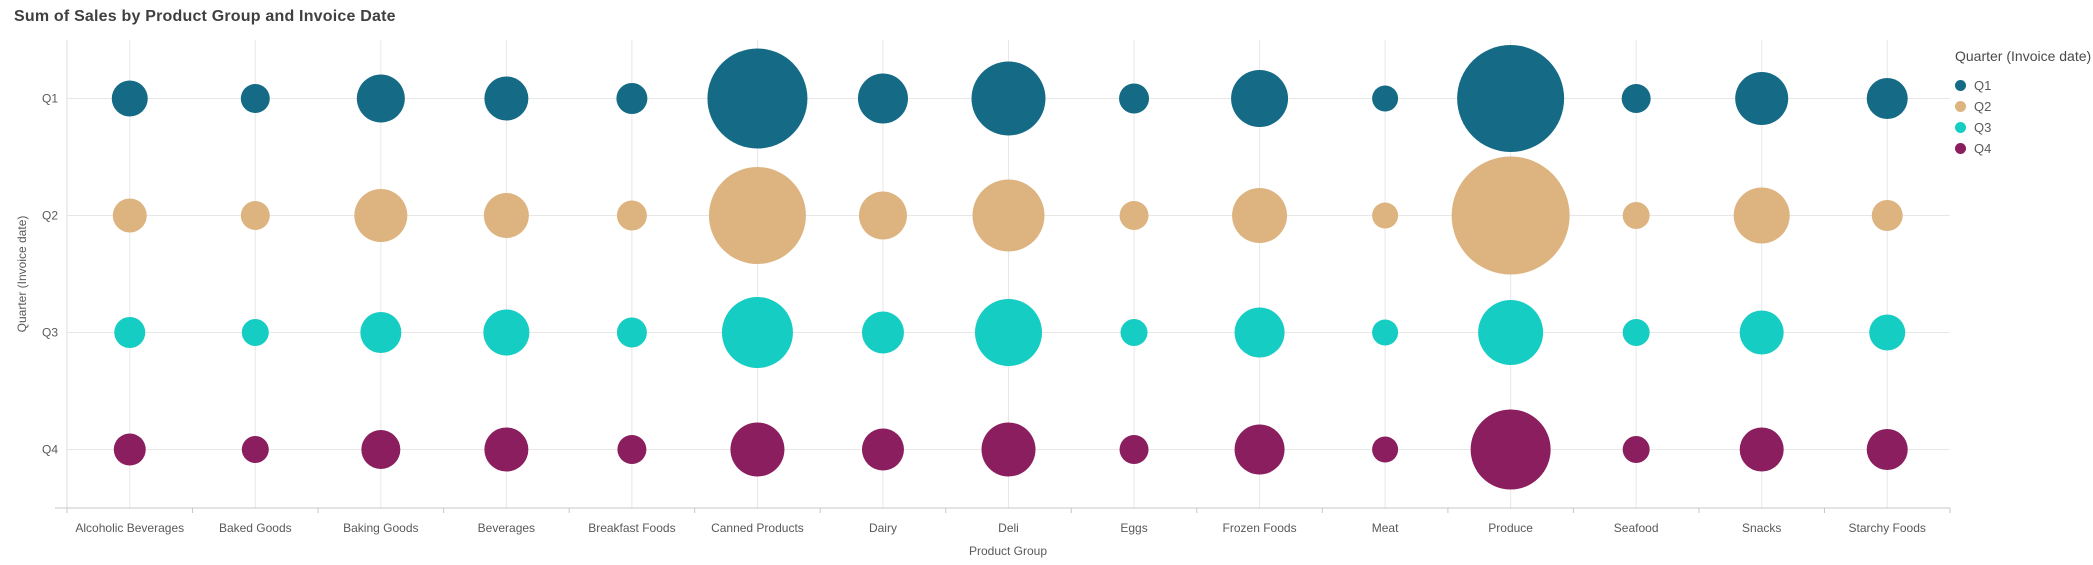  I want to click on bubble-q3-snacks, so click(1761, 332).